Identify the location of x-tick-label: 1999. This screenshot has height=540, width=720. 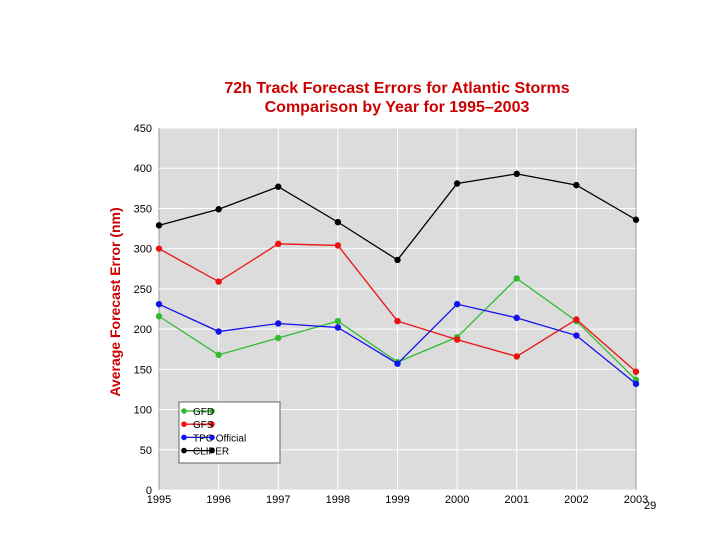
(397, 500).